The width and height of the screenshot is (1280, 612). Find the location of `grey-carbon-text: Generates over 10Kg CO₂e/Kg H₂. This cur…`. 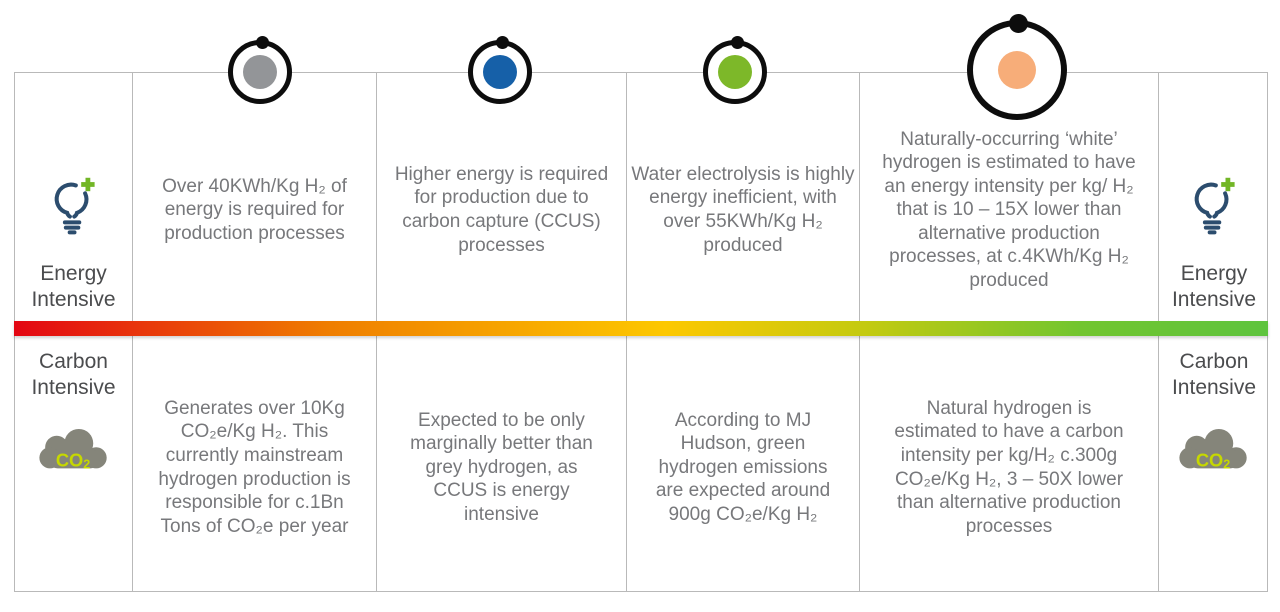

grey-carbon-text: Generates over 10Kg CO₂e/Kg H₂. This cur… is located at coordinates (254, 467).